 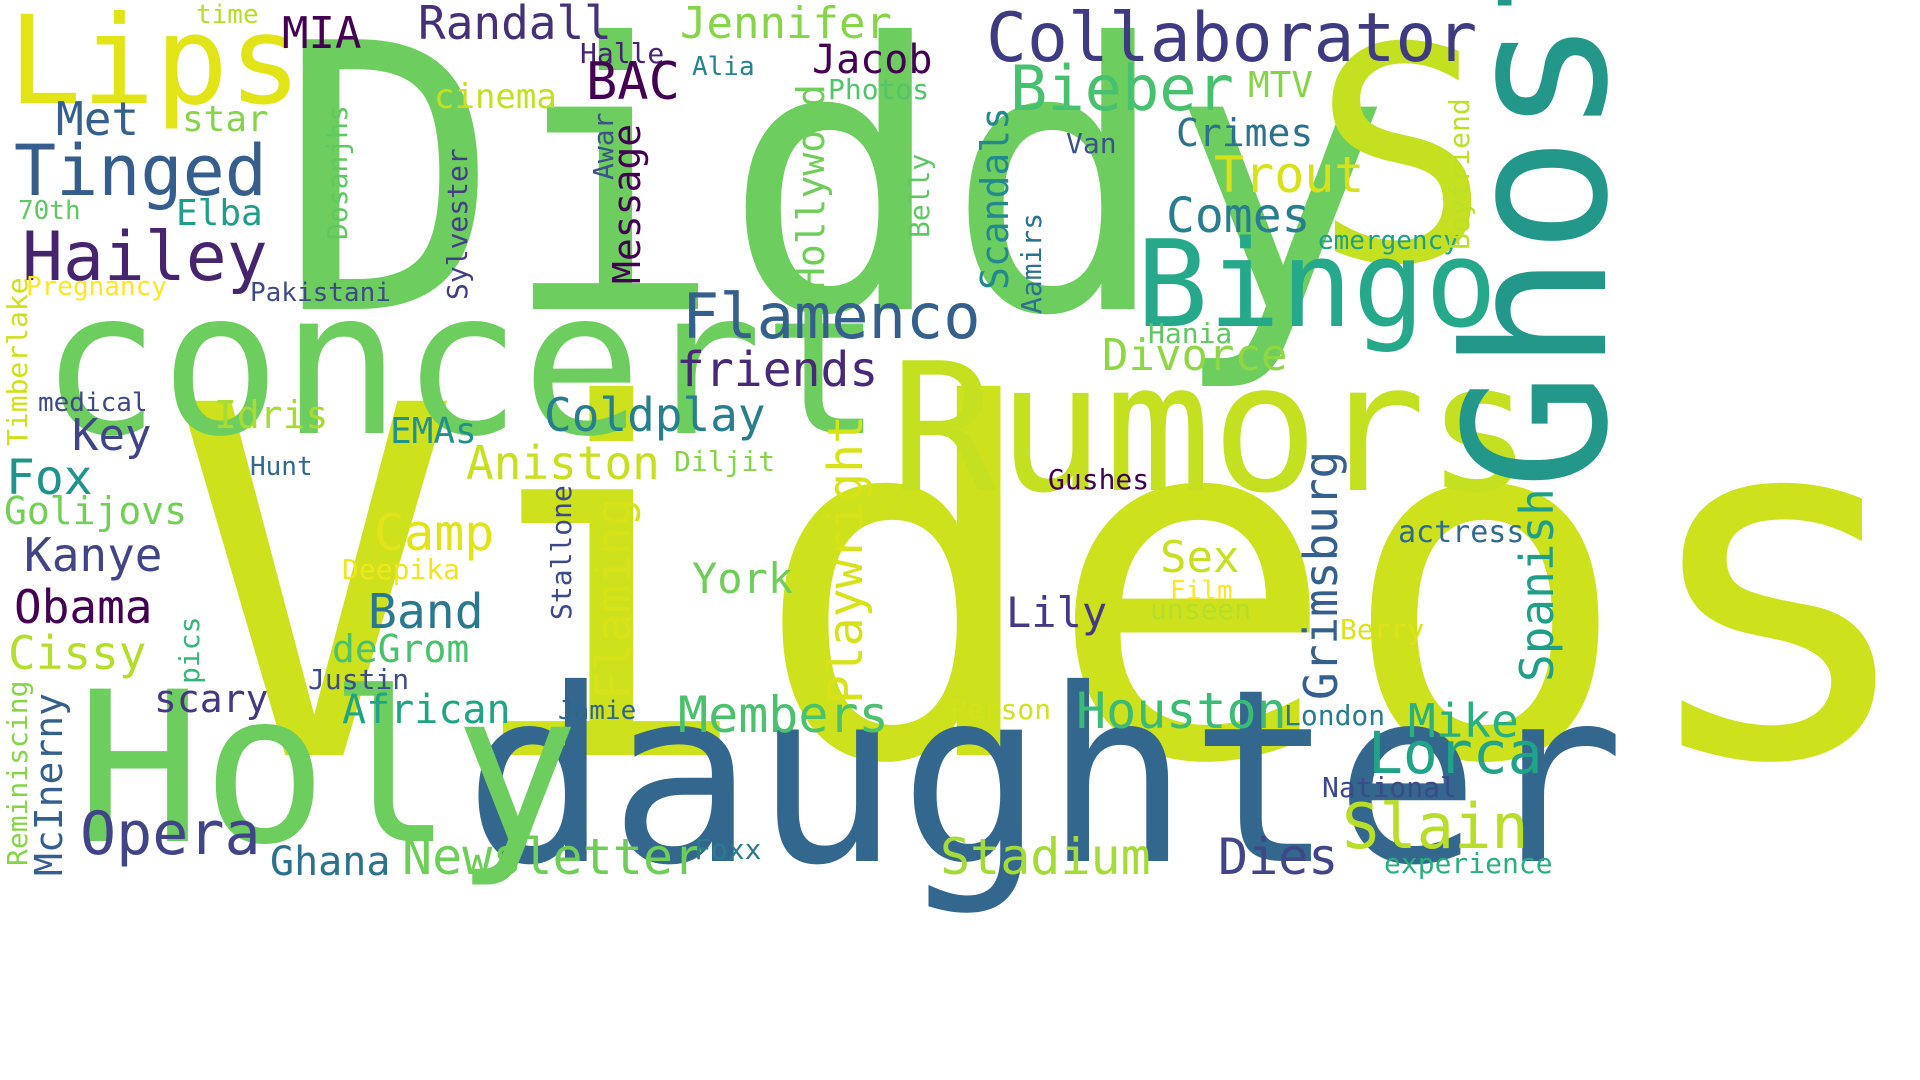 What do you see at coordinates (1190, 333) in the screenshot?
I see `word-hania: Hania` at bounding box center [1190, 333].